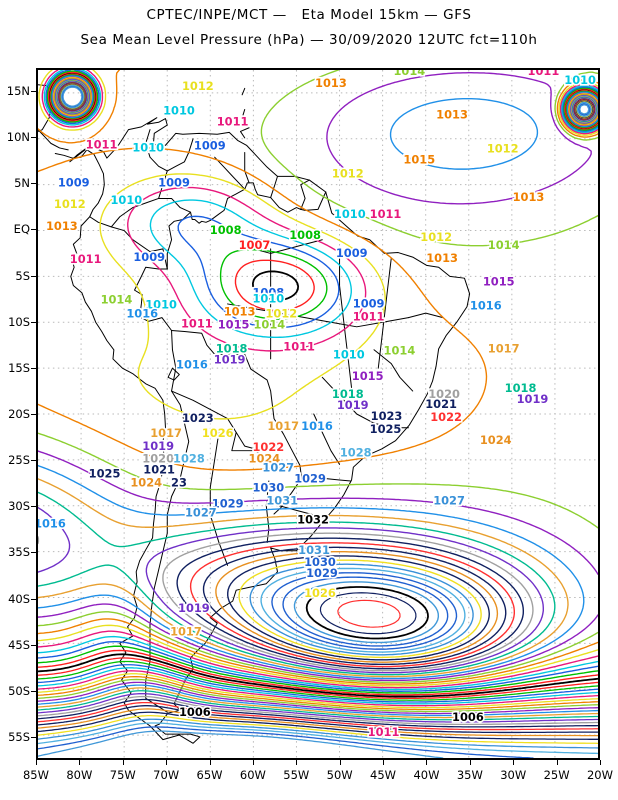 The height and width of the screenshot is (800, 618). What do you see at coordinates (158, 459) in the screenshot?
I see `contour-label-halo: 1020` at bounding box center [158, 459].